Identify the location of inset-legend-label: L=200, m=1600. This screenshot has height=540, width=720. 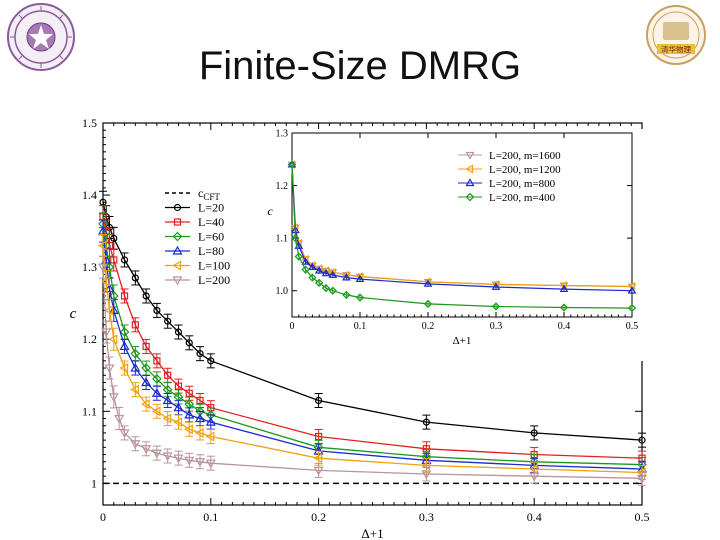
(525, 156).